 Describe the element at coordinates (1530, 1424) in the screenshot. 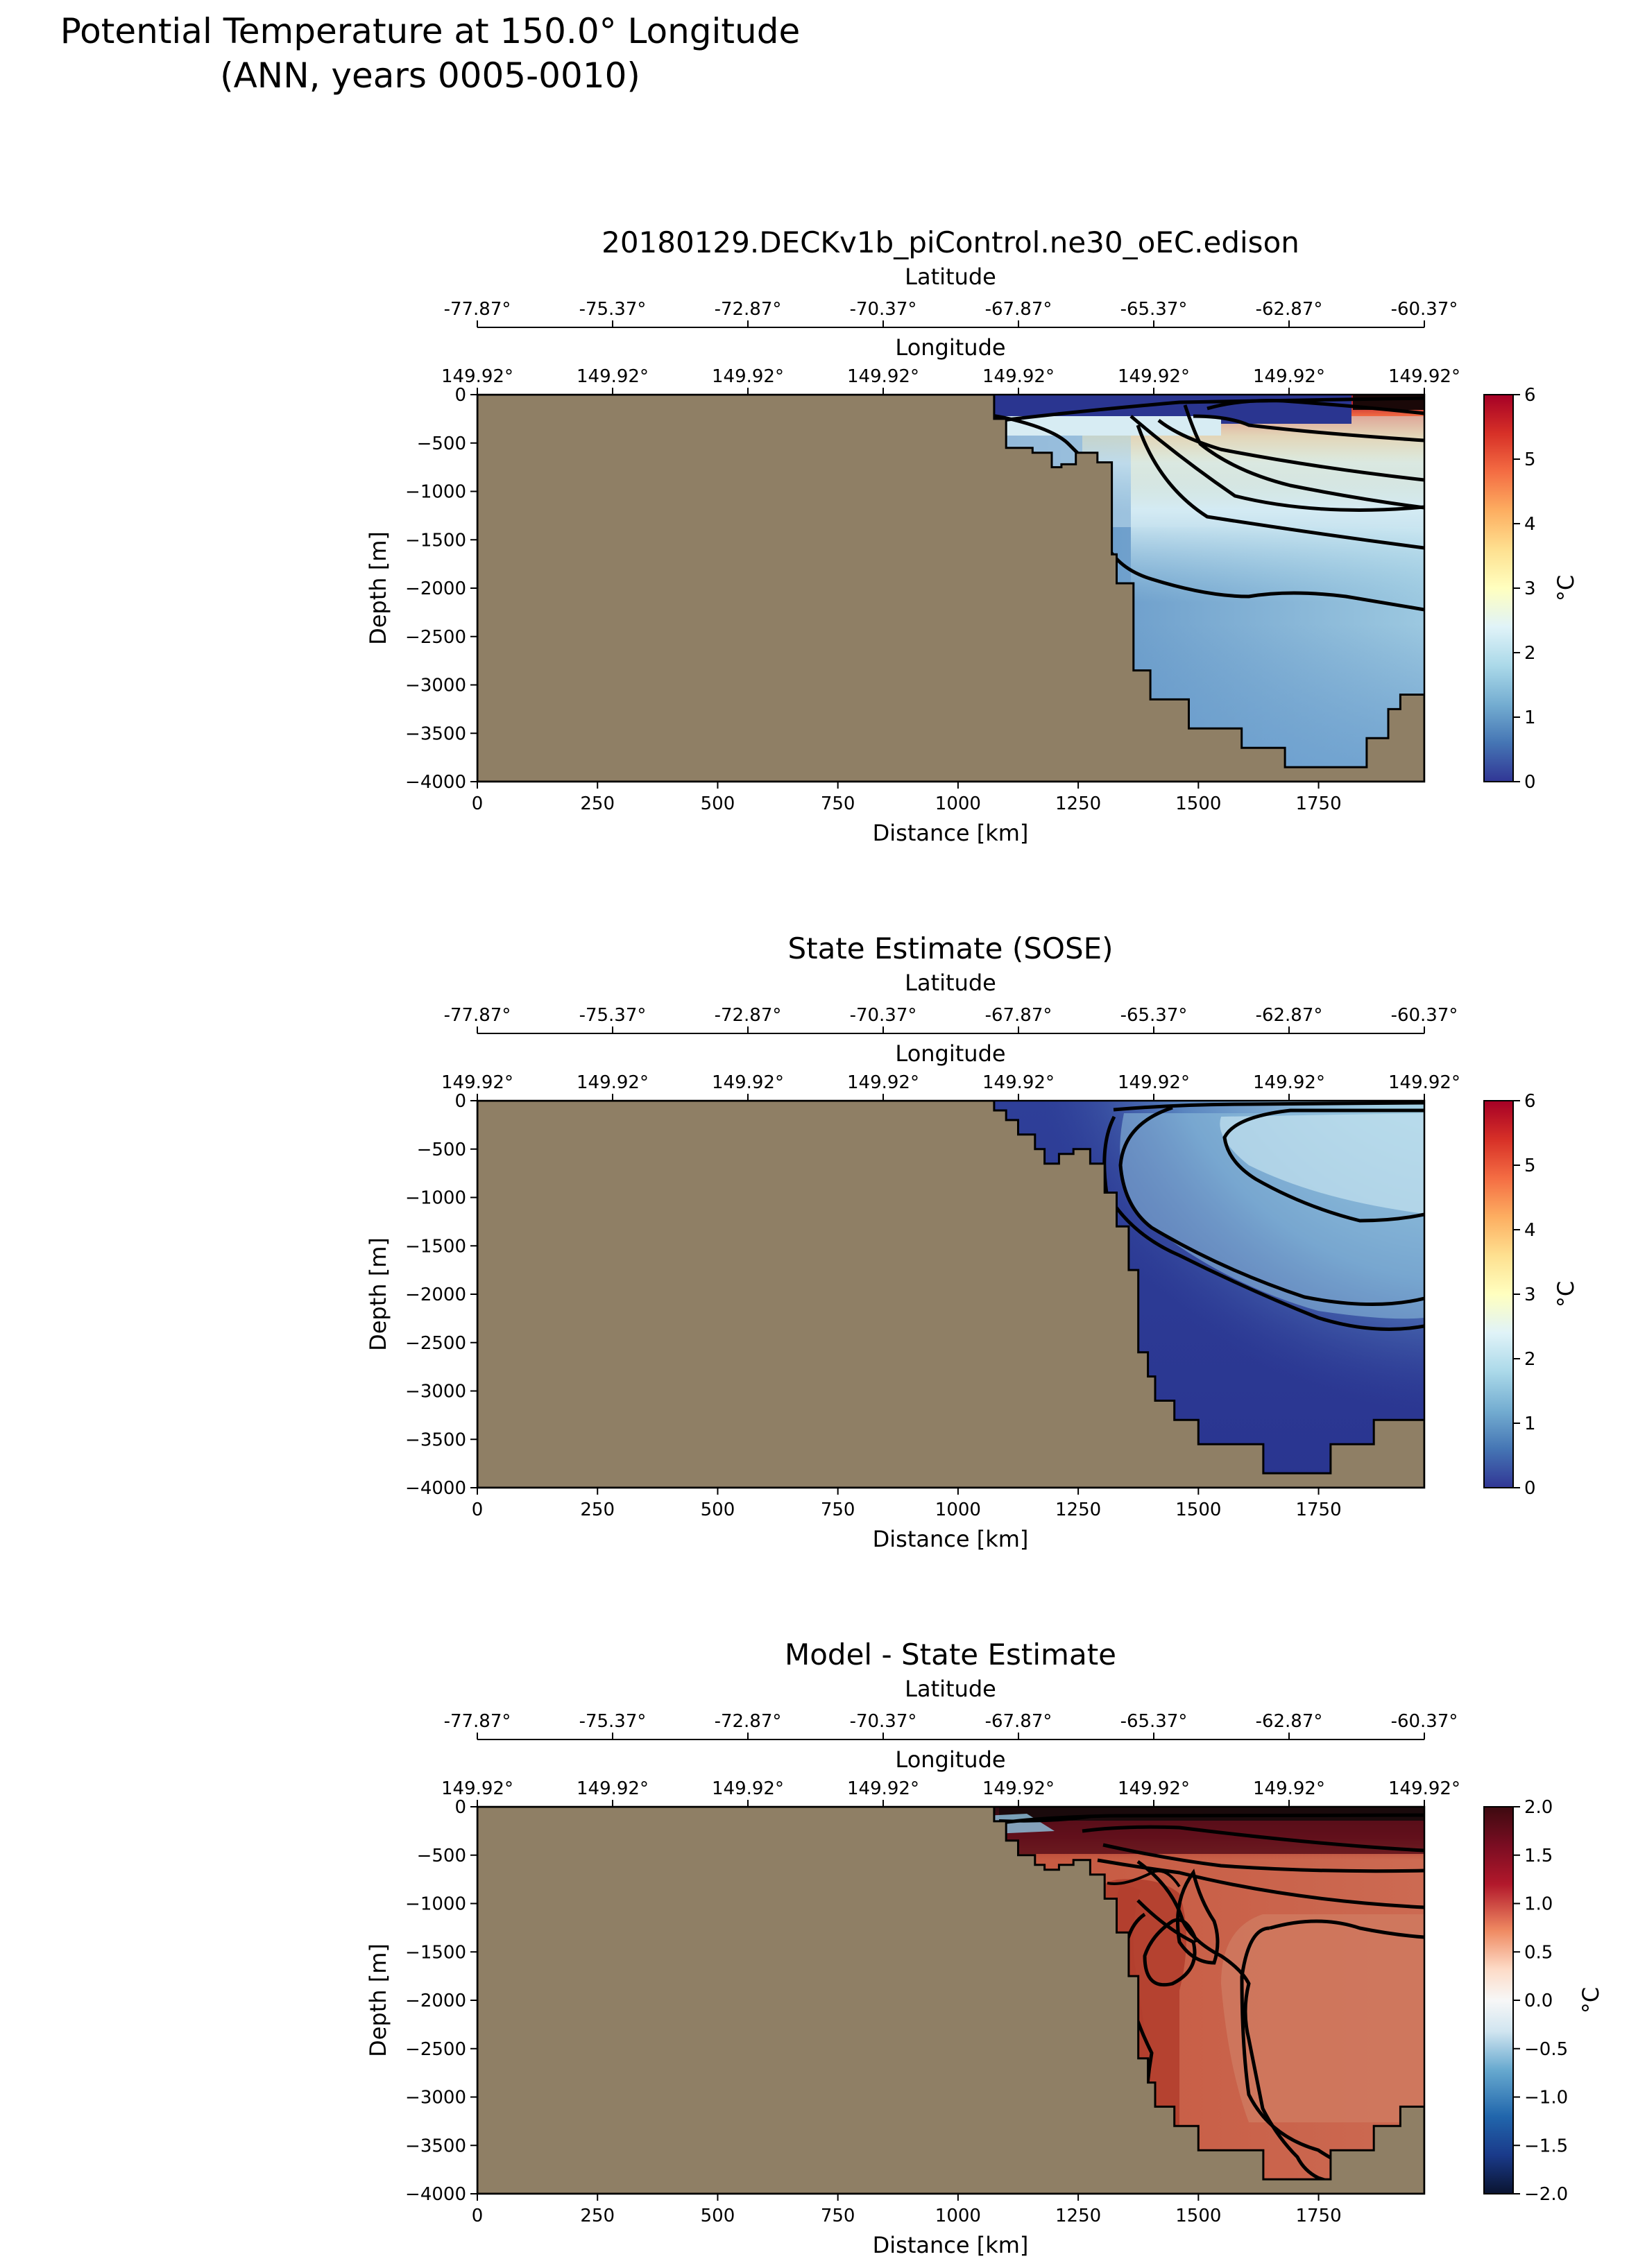

I see `panel-sose-colorbar-tick-label: 1` at that location.